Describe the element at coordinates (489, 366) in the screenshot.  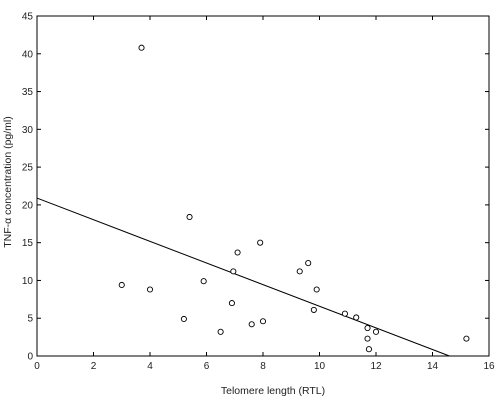
I see `x-tick-label: 16` at that location.